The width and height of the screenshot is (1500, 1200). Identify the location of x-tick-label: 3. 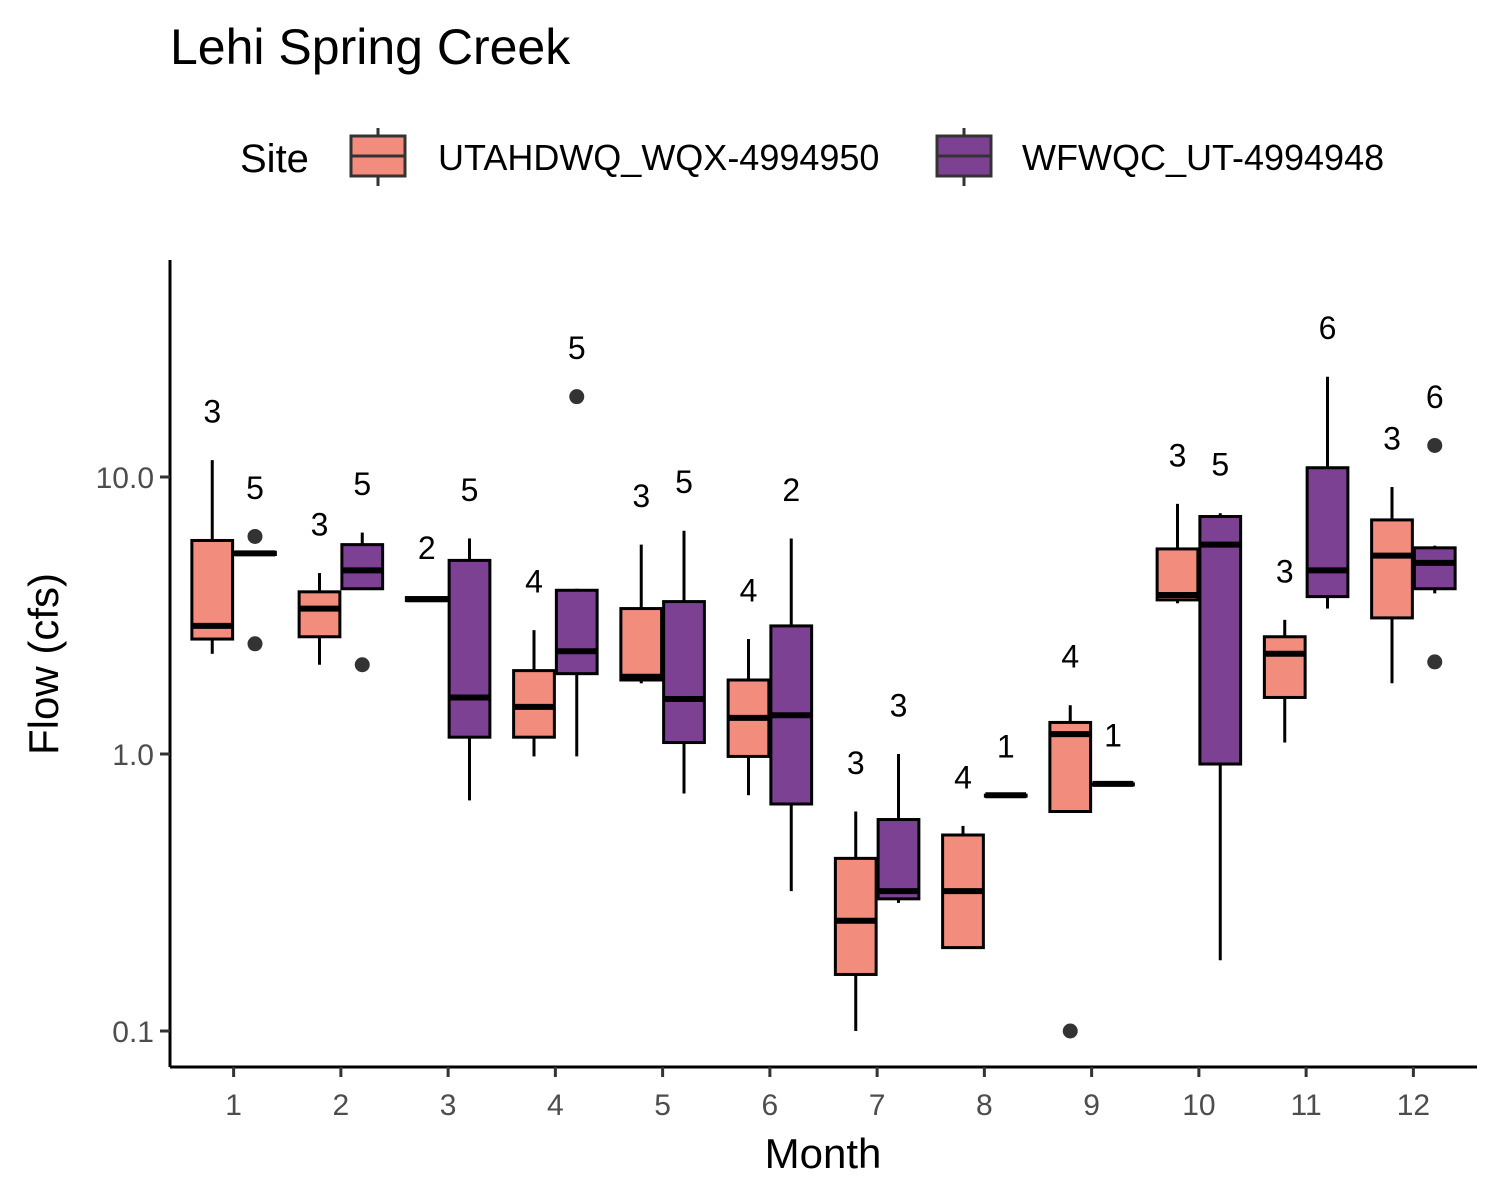
(448, 1105).